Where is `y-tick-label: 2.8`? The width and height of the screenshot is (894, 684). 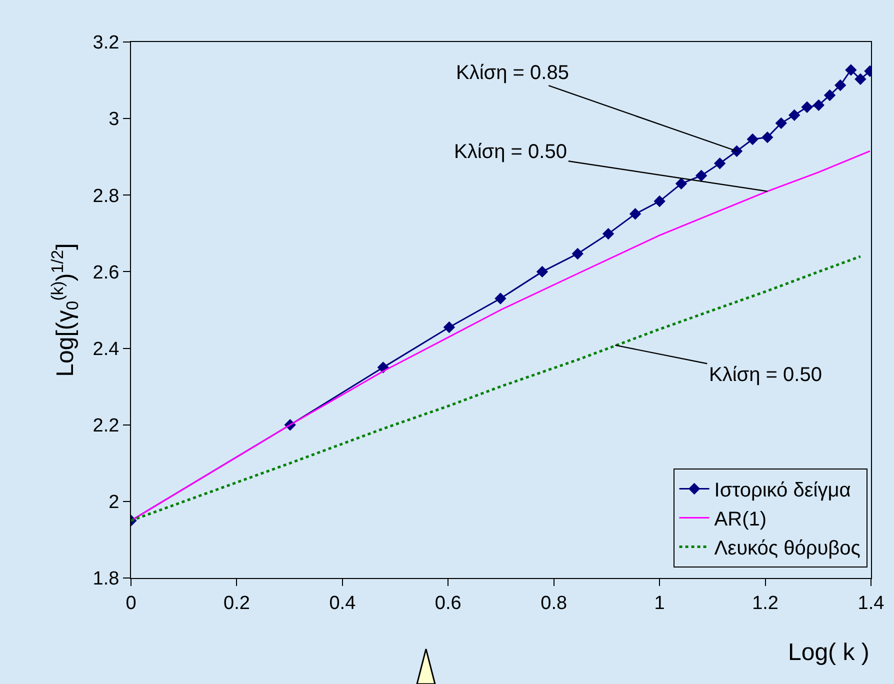
y-tick-label: 2.8 is located at coordinates (106, 196).